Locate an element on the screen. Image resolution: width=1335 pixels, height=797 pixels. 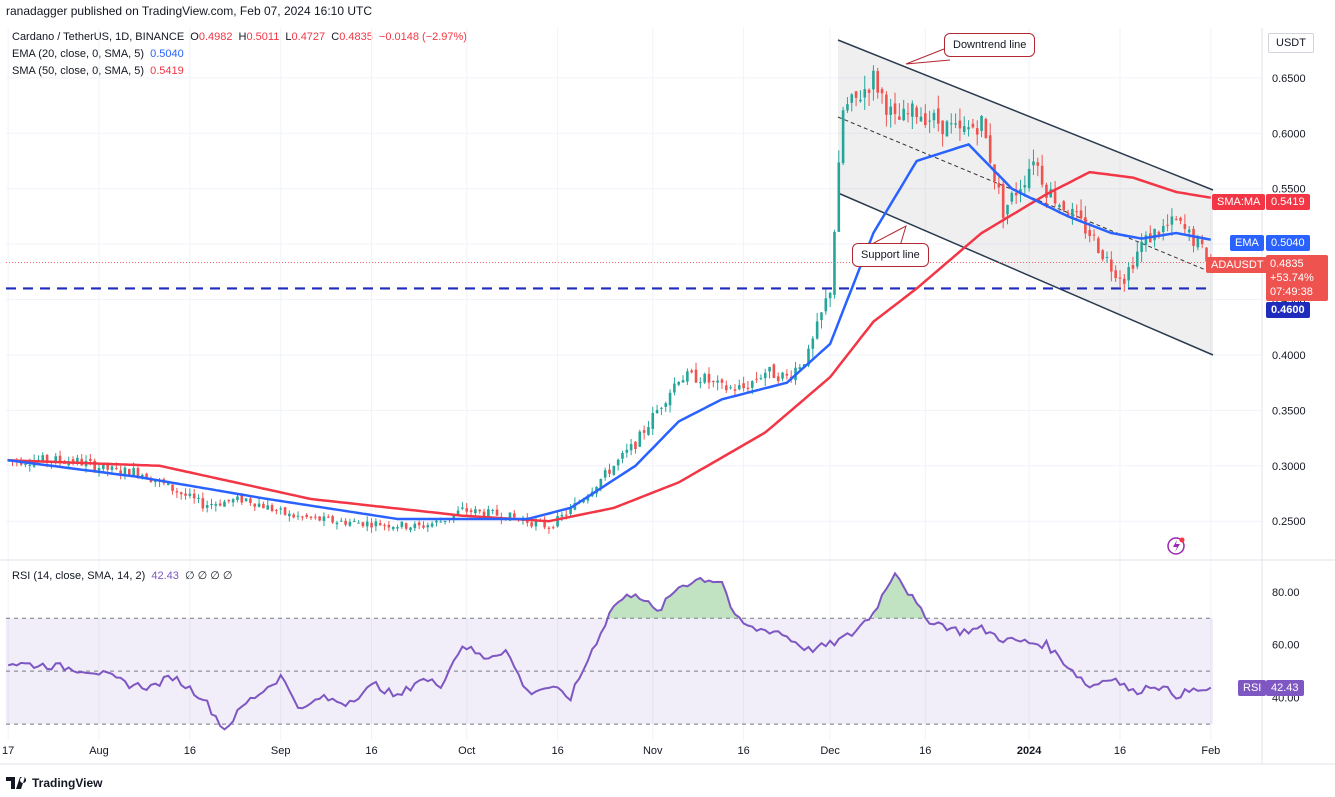
ema-legend: EMA (20, close, 0, SMA, 5) 0.5040 is located at coordinates (98, 54).